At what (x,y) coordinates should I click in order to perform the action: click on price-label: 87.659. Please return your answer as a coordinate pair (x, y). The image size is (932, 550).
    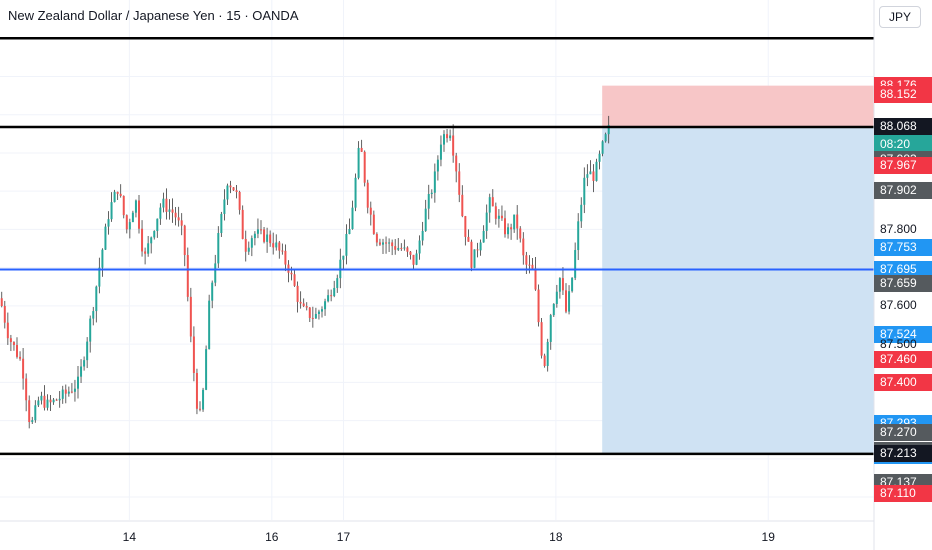
    Looking at the image, I should click on (903, 283).